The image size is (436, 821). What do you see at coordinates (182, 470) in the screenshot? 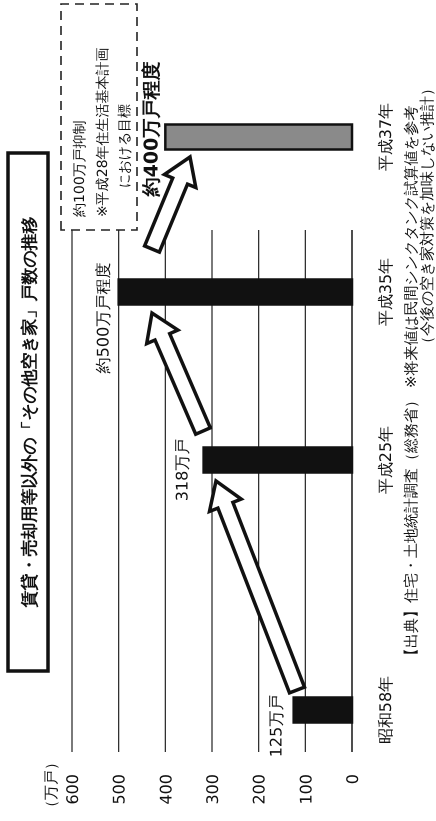
I see `data-label: 318万戸` at bounding box center [182, 470].